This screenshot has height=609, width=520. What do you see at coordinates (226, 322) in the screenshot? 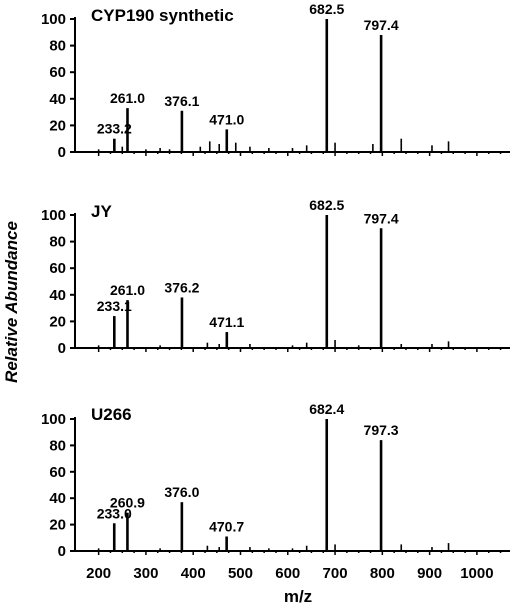
I see `peak-label: 471.1` at bounding box center [226, 322].